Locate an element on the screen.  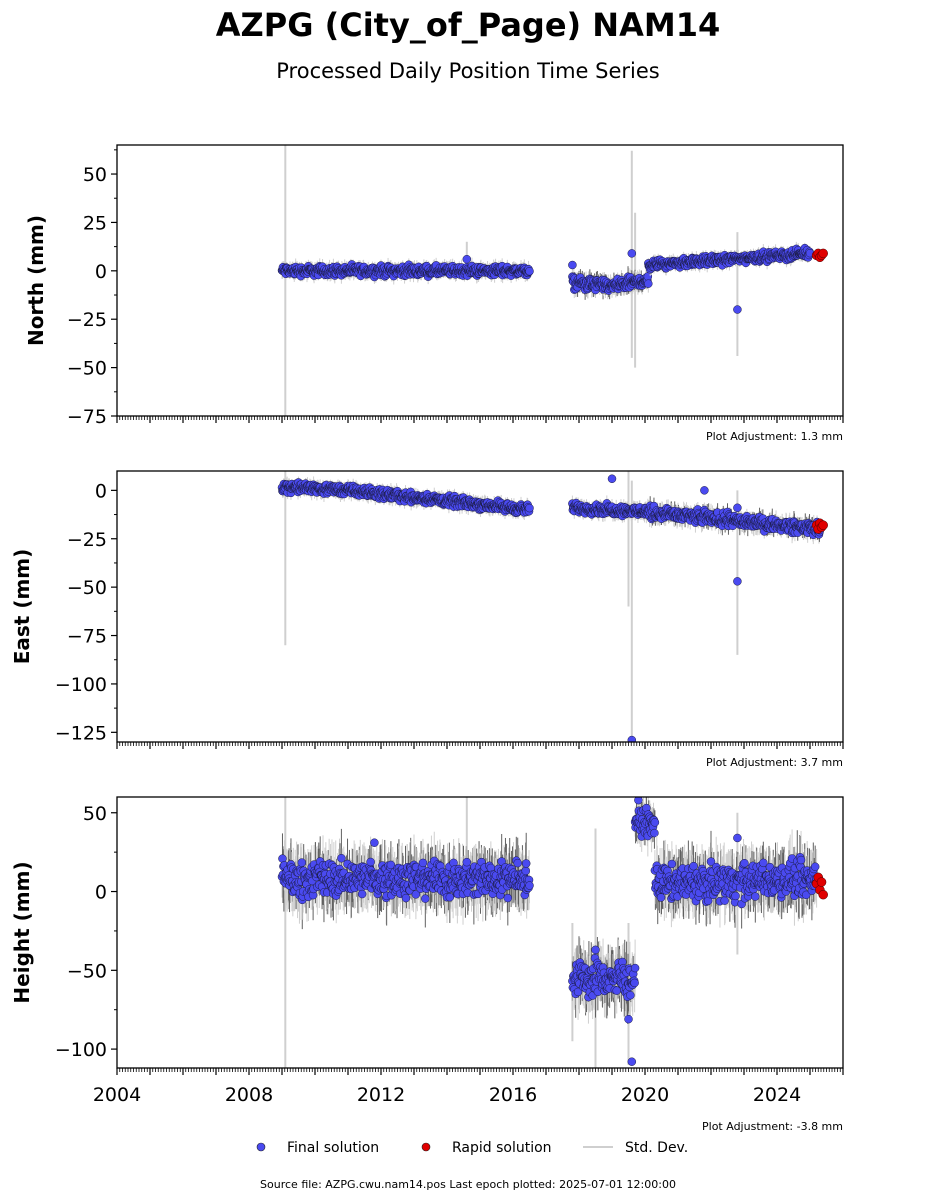
plot-area-height is located at coordinates (552, 932).